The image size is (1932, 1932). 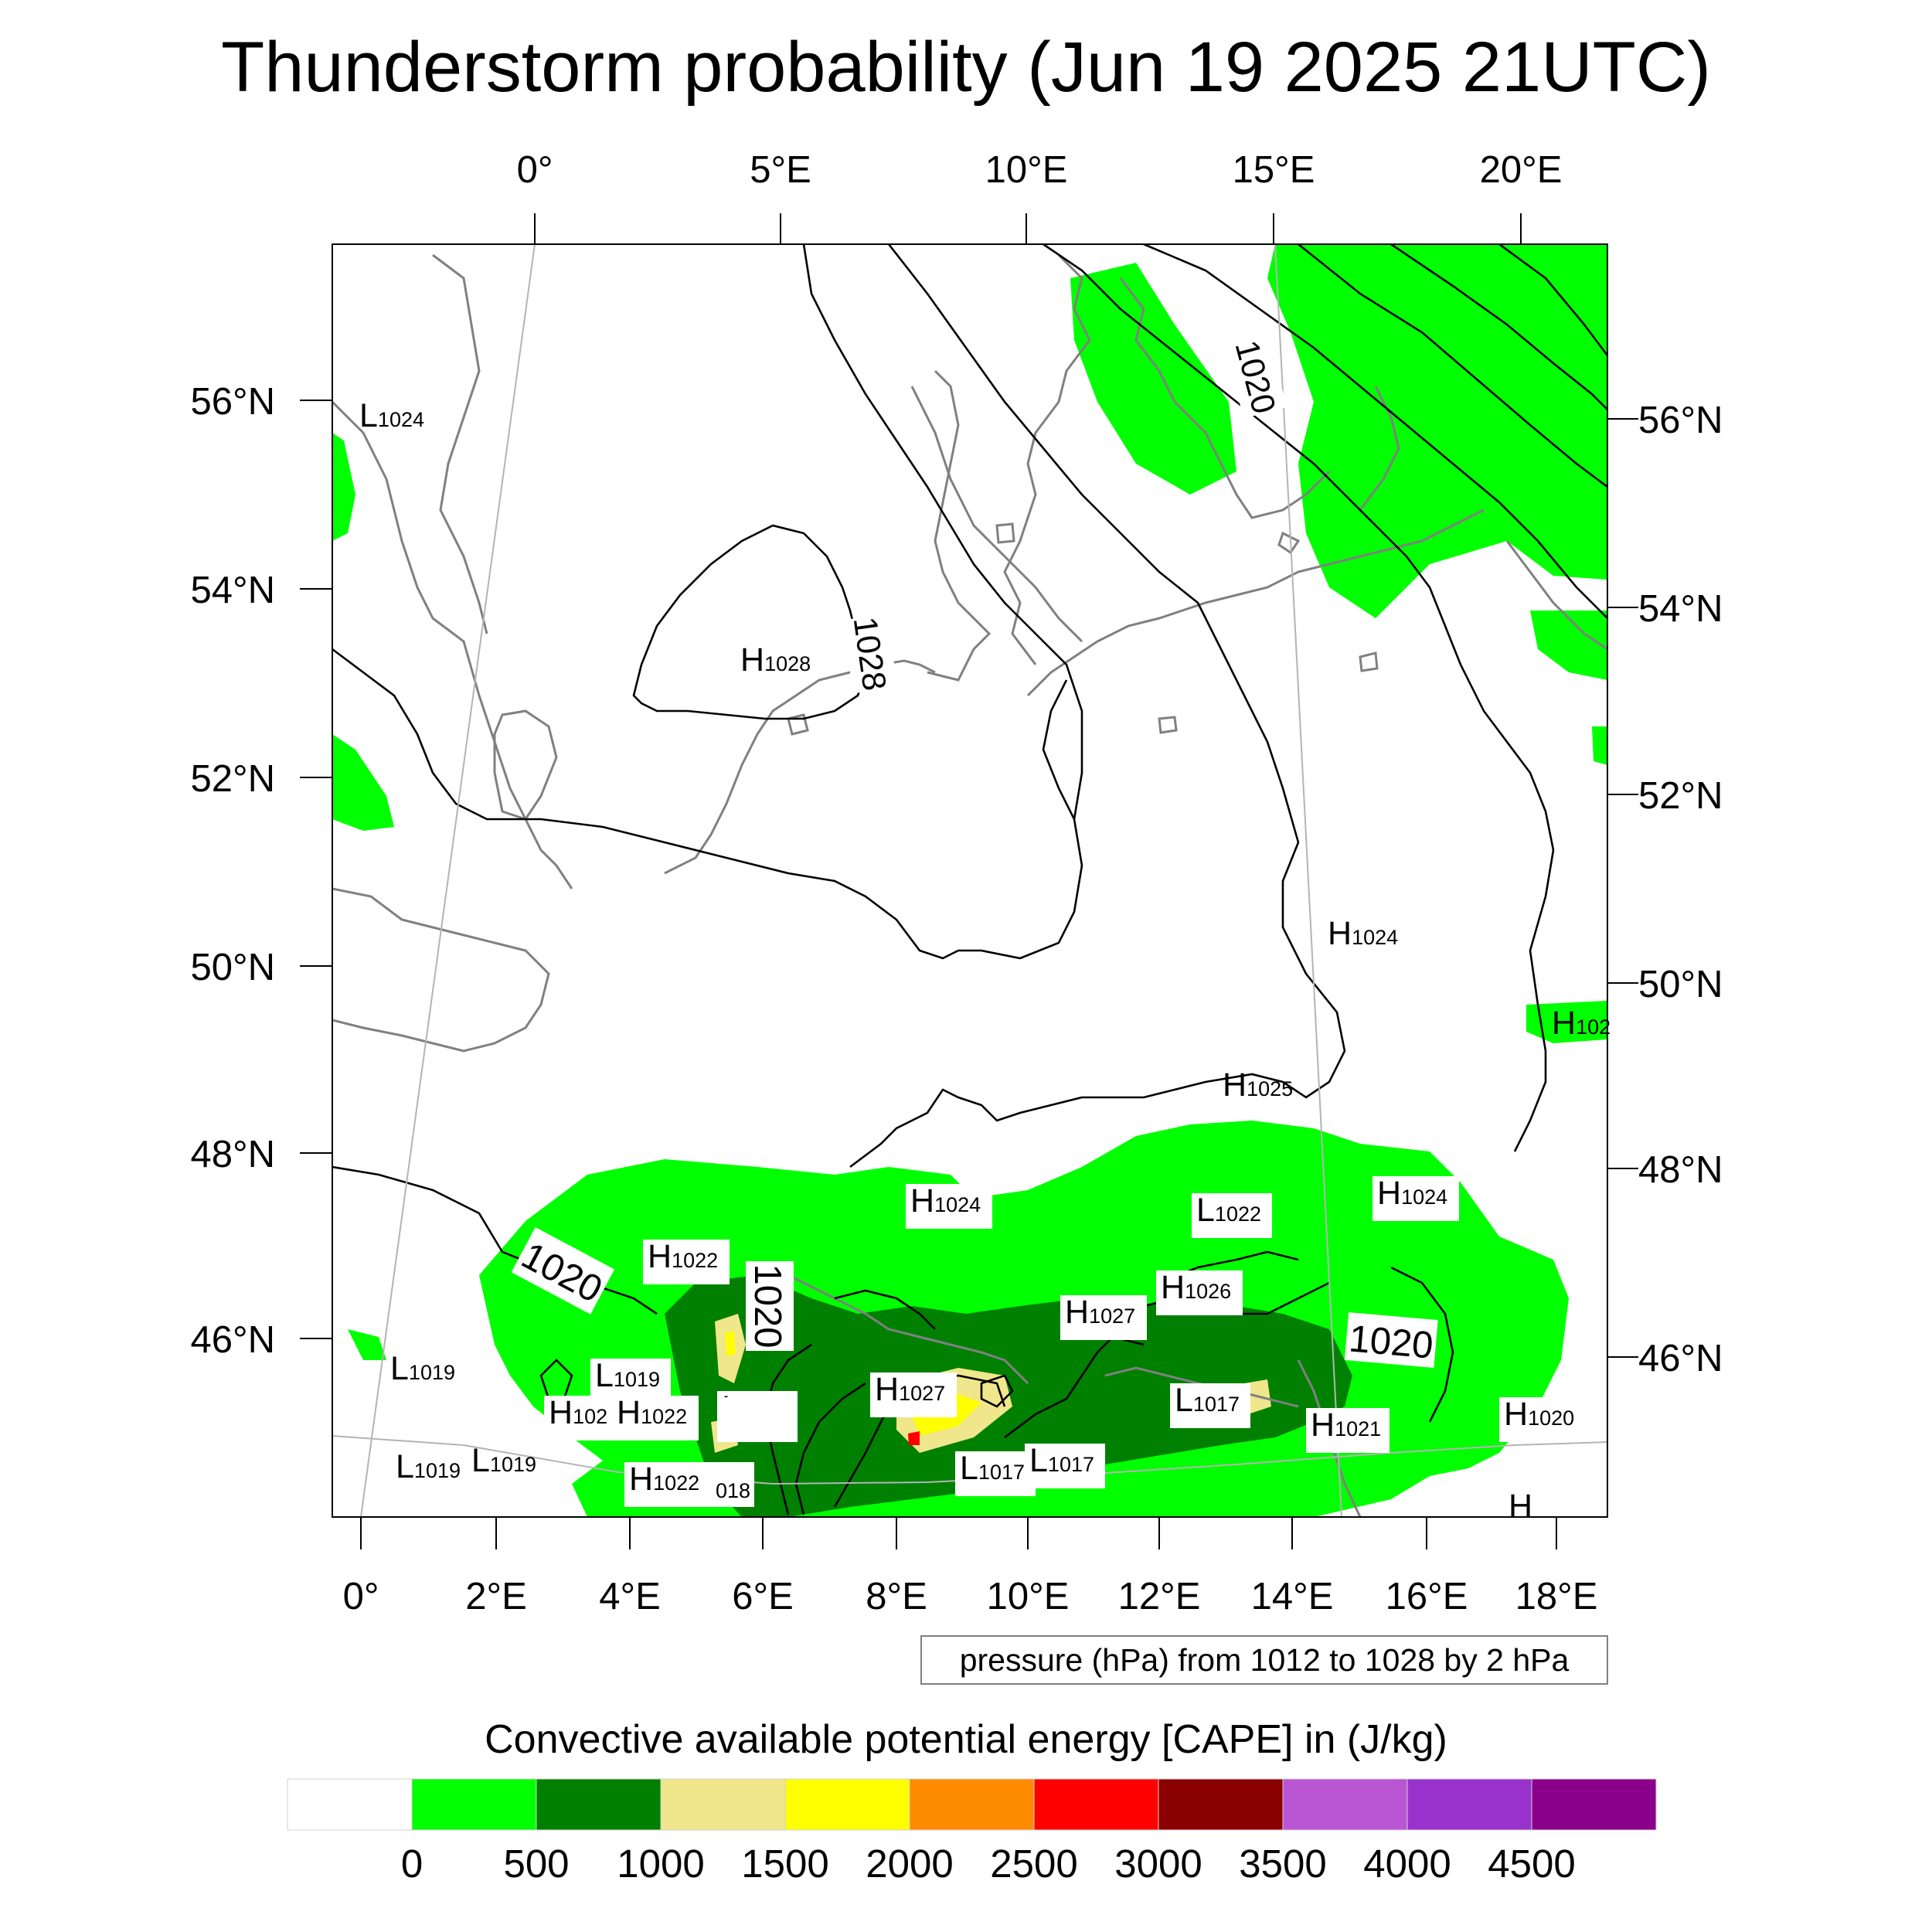 I want to click on pressure-center-label: H1022 018, so click(x=689, y=1484).